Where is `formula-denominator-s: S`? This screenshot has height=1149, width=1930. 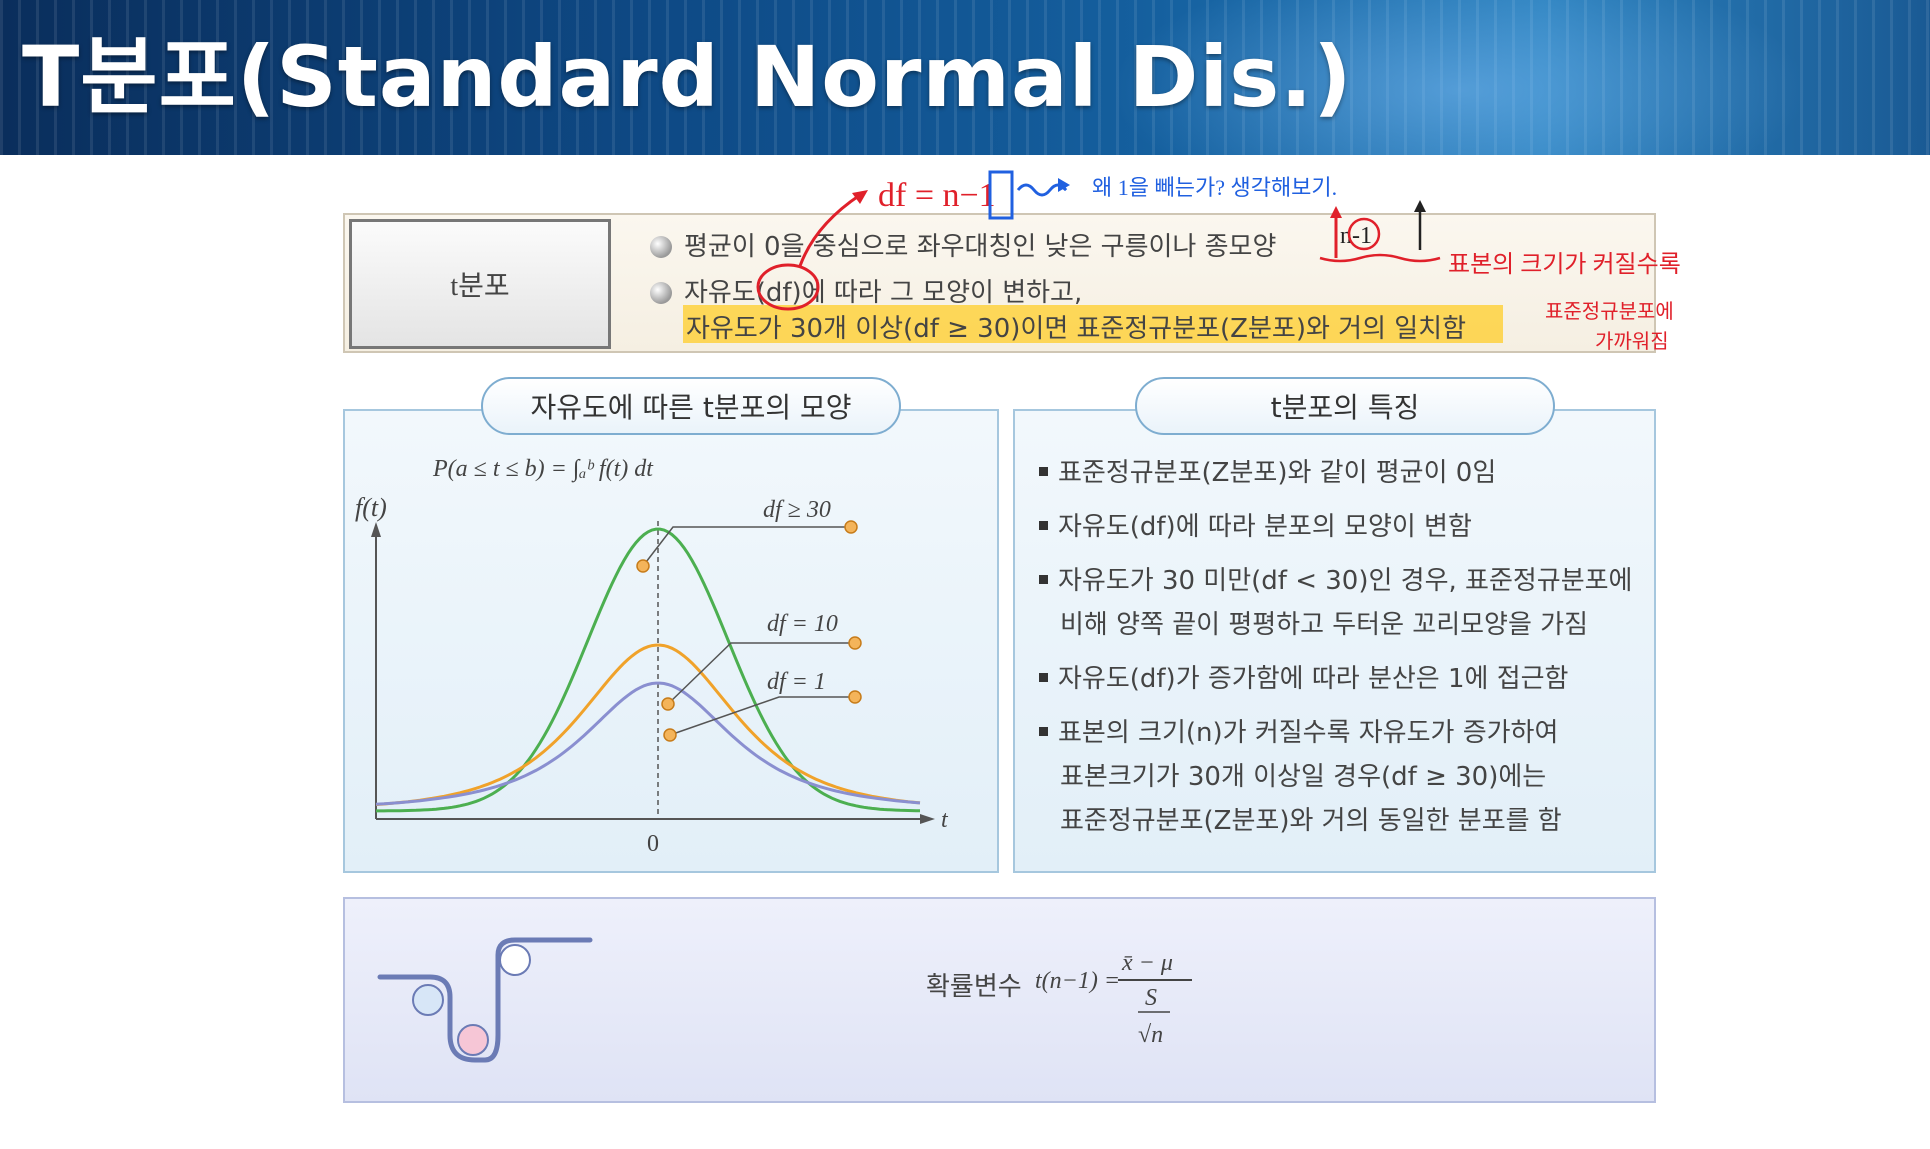
formula-denominator-s: S is located at coordinates (1151, 998).